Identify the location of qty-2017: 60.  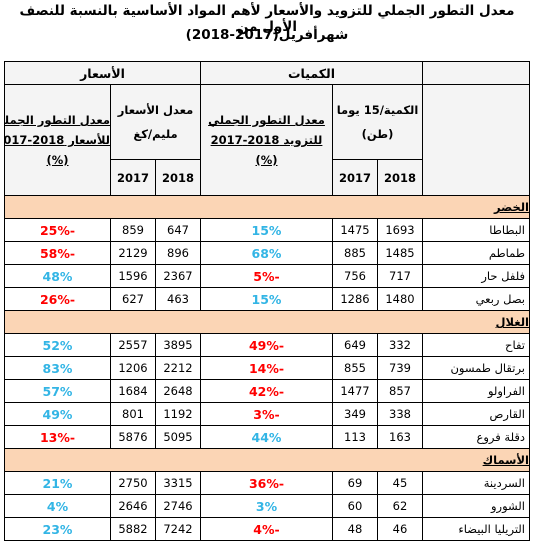
(355, 506).